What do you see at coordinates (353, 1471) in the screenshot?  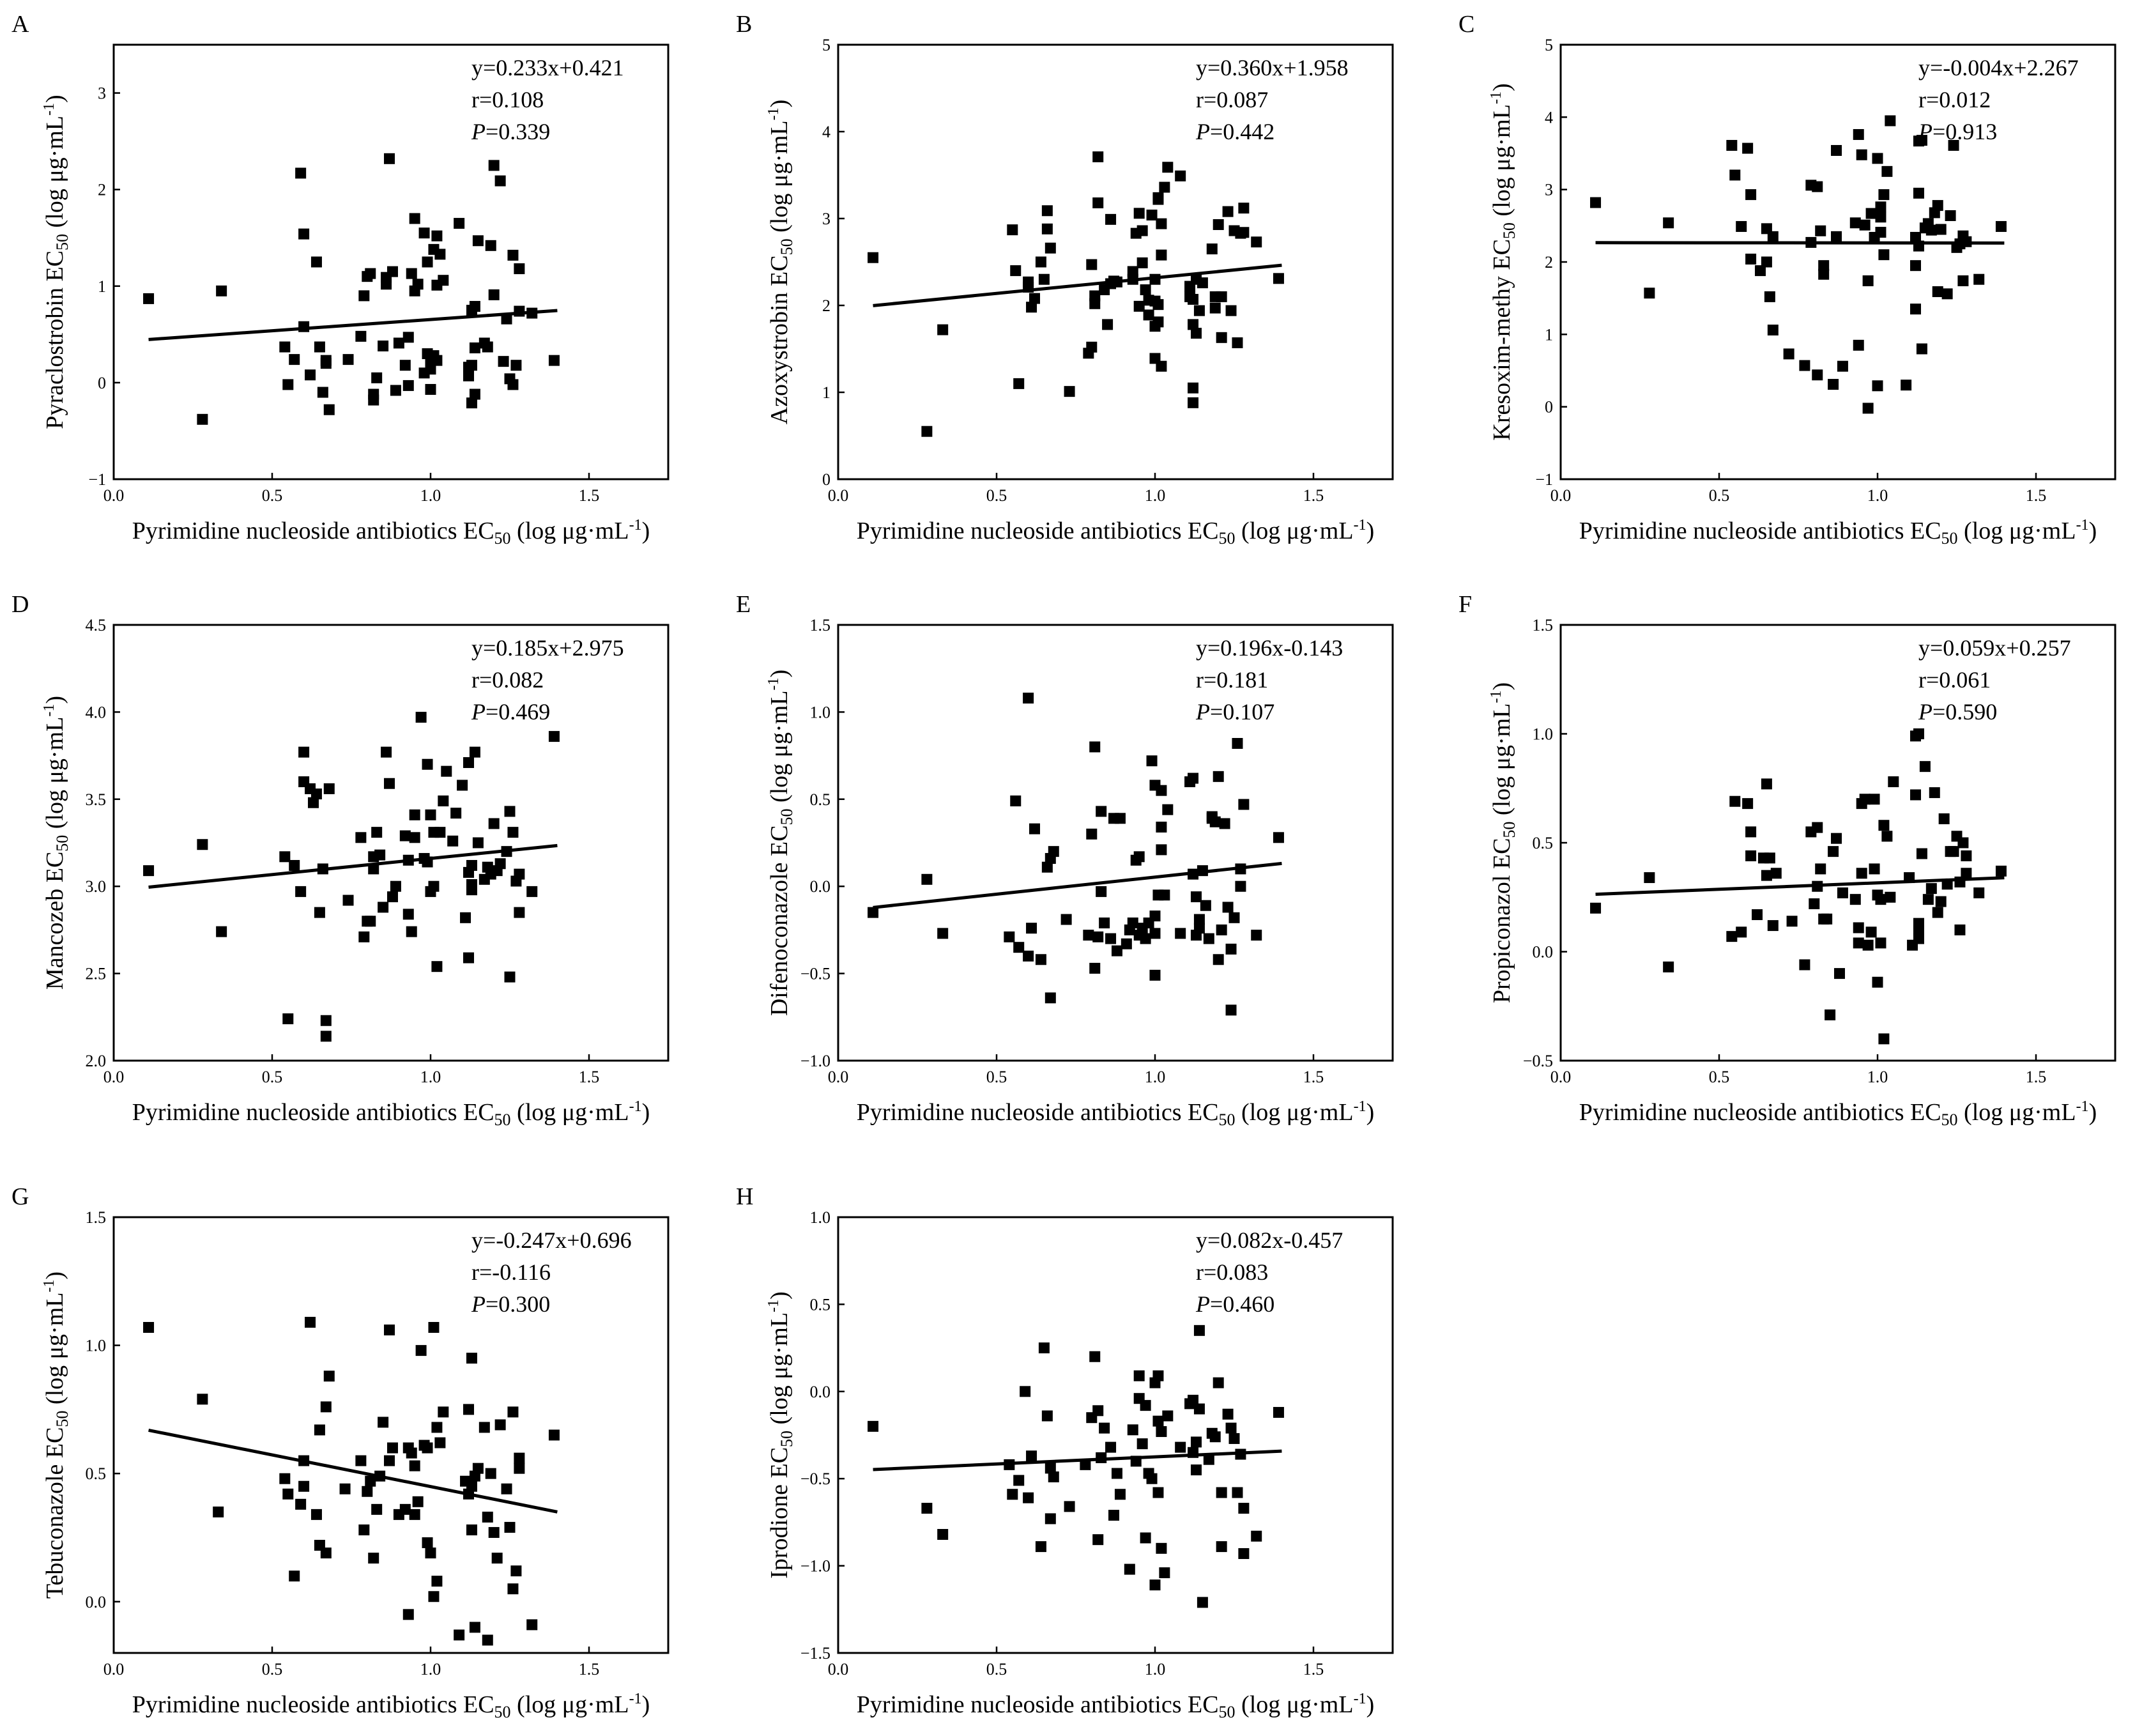 I see `regression-line` at bounding box center [353, 1471].